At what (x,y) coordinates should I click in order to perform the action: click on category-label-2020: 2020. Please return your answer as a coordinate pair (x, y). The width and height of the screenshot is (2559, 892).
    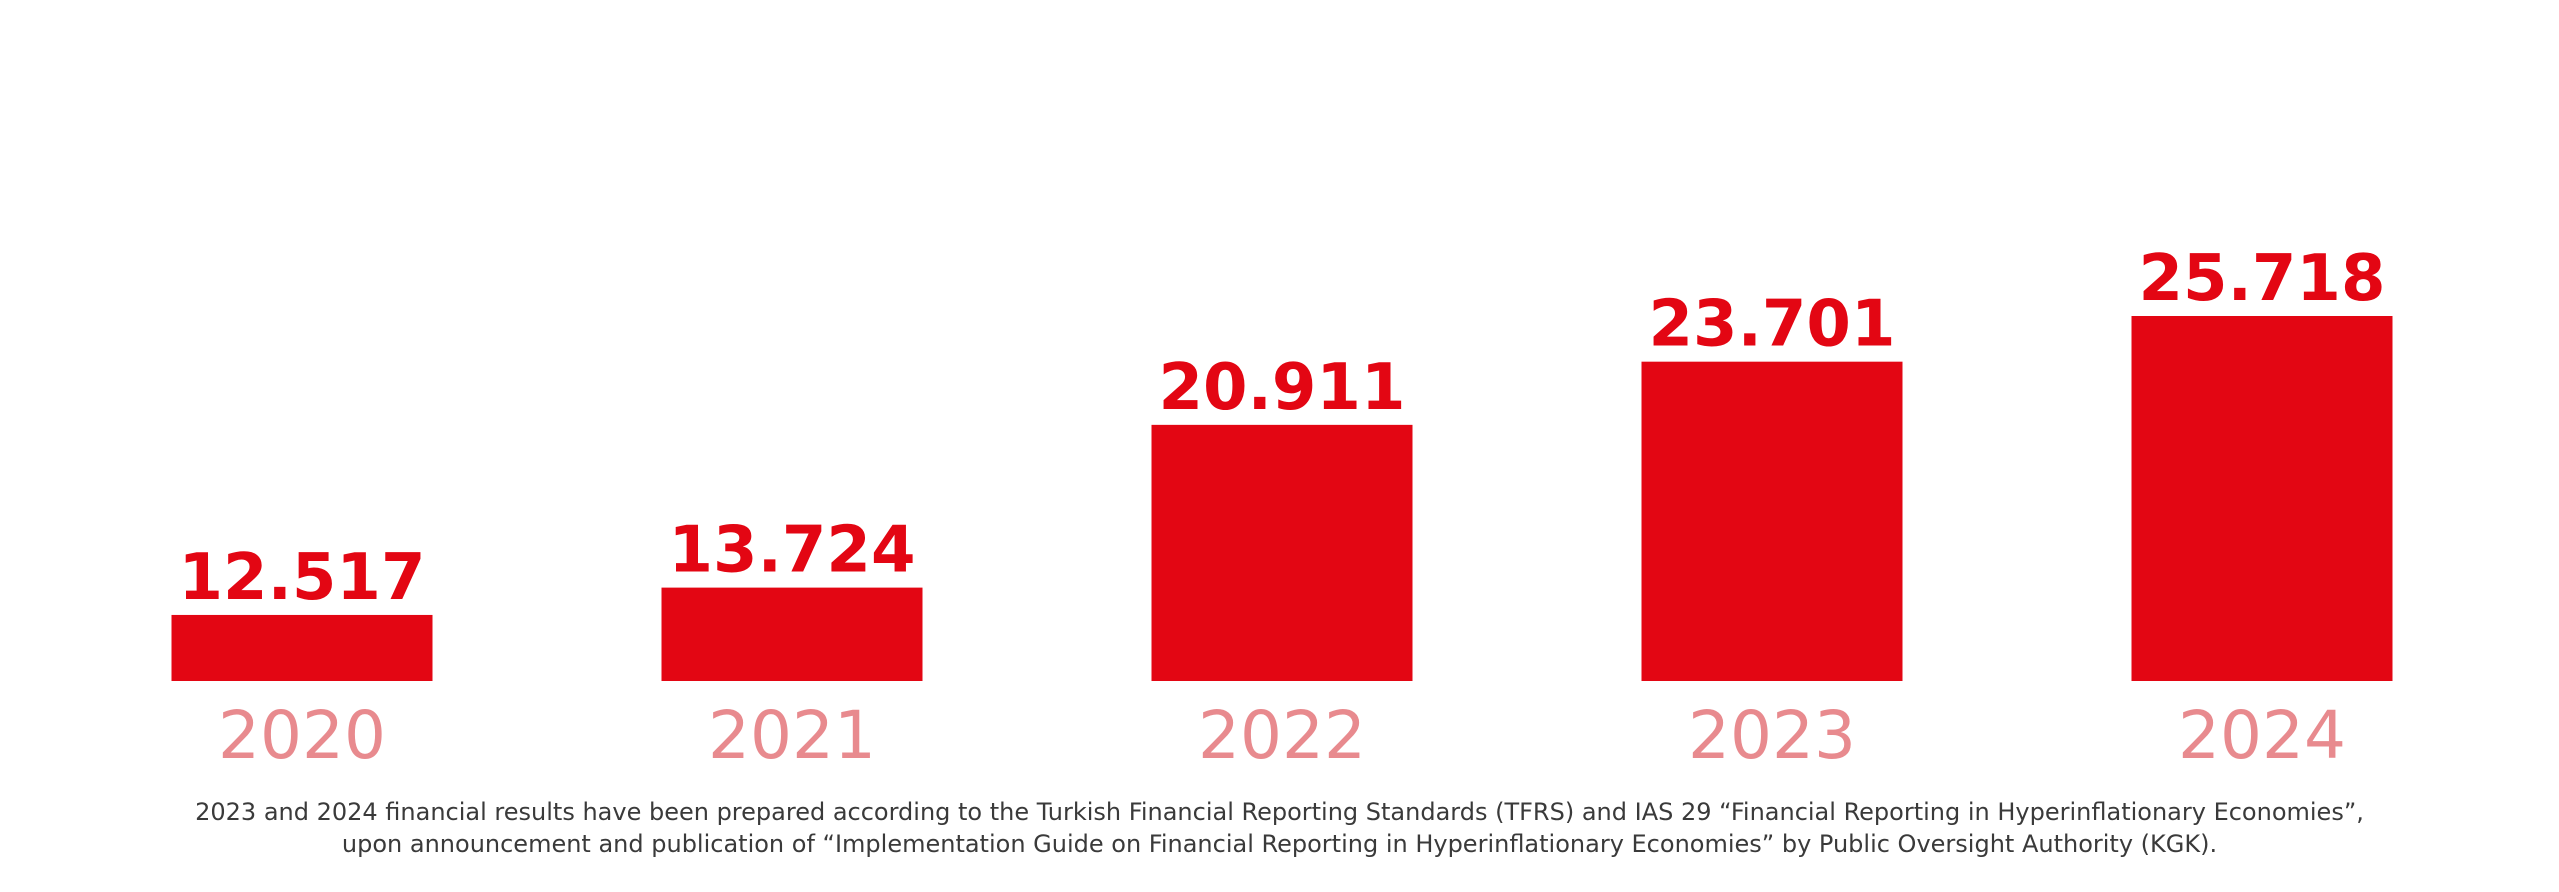
    Looking at the image, I should click on (302, 735).